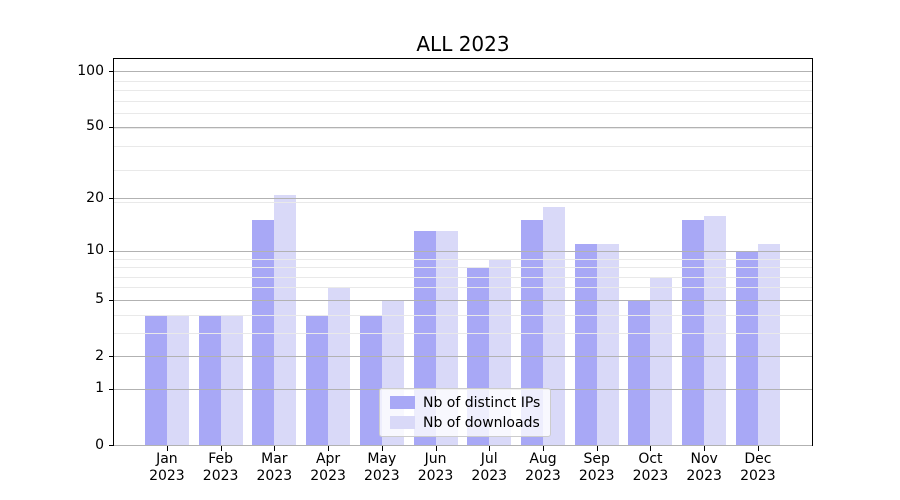  Describe the element at coordinates (746, 347) in the screenshot. I see `bar-distinct-ips-dec` at that location.